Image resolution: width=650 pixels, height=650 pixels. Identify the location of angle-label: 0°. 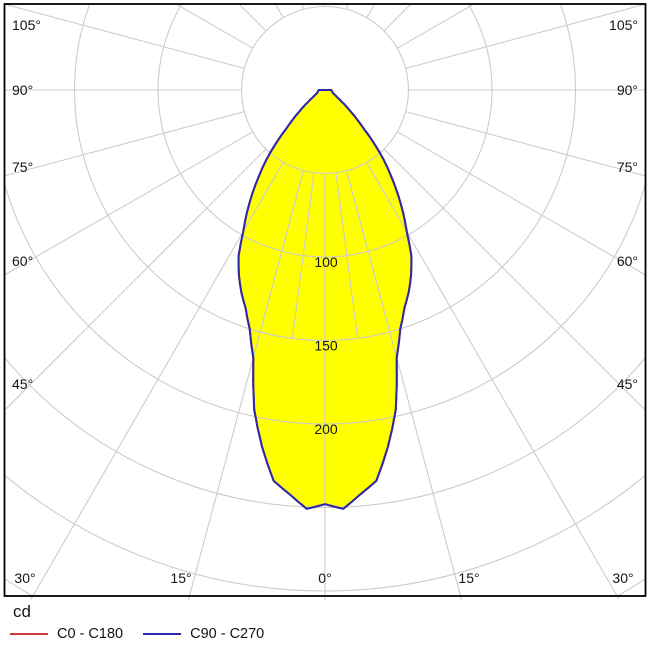
(324, 578).